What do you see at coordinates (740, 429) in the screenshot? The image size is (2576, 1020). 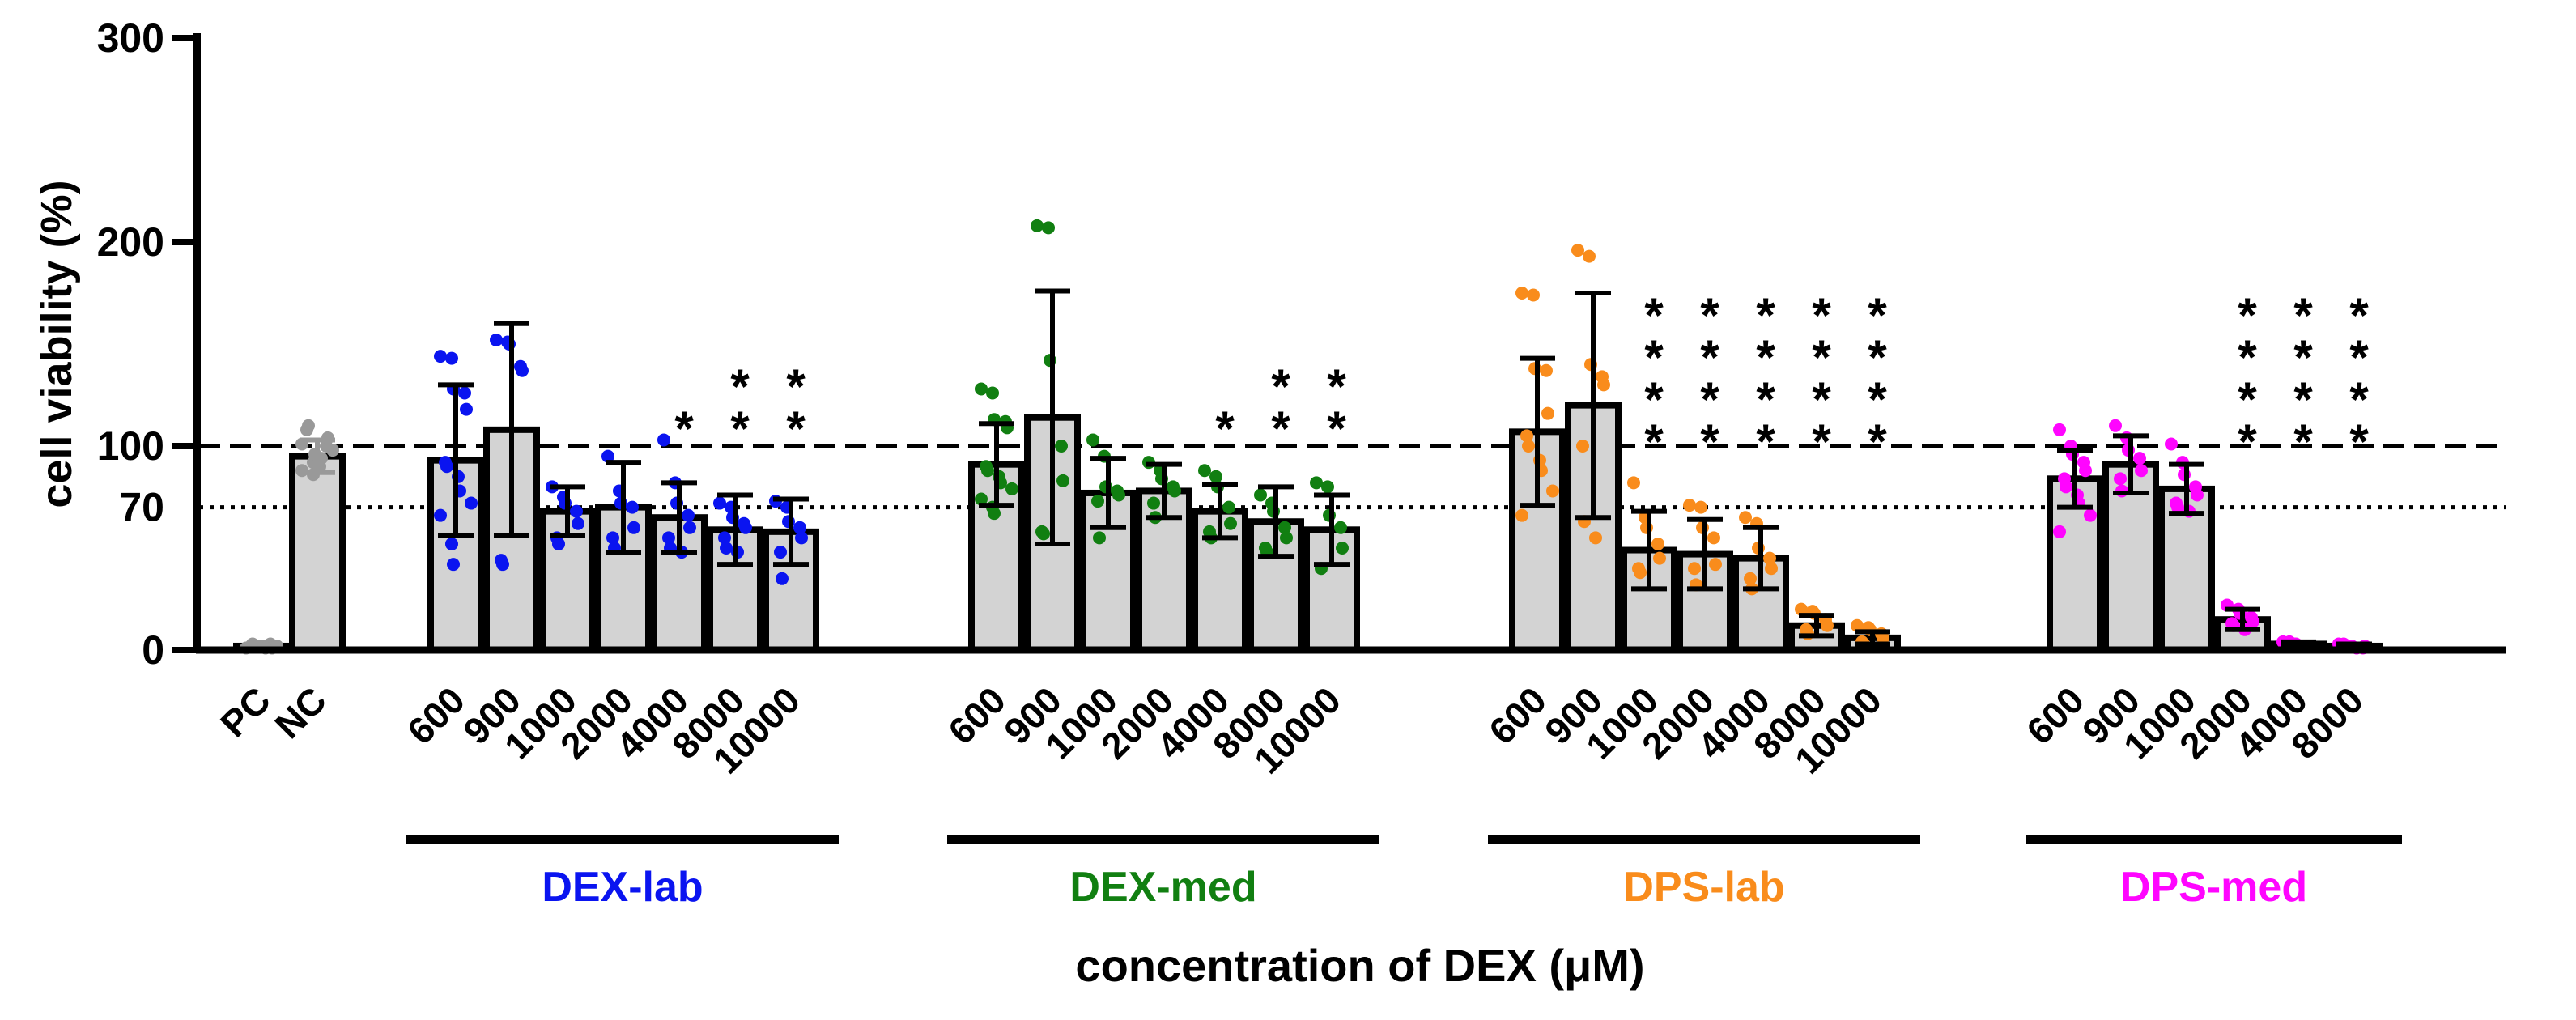 I see `significance-star-DEX-lab-8000-1: *` at bounding box center [740, 429].